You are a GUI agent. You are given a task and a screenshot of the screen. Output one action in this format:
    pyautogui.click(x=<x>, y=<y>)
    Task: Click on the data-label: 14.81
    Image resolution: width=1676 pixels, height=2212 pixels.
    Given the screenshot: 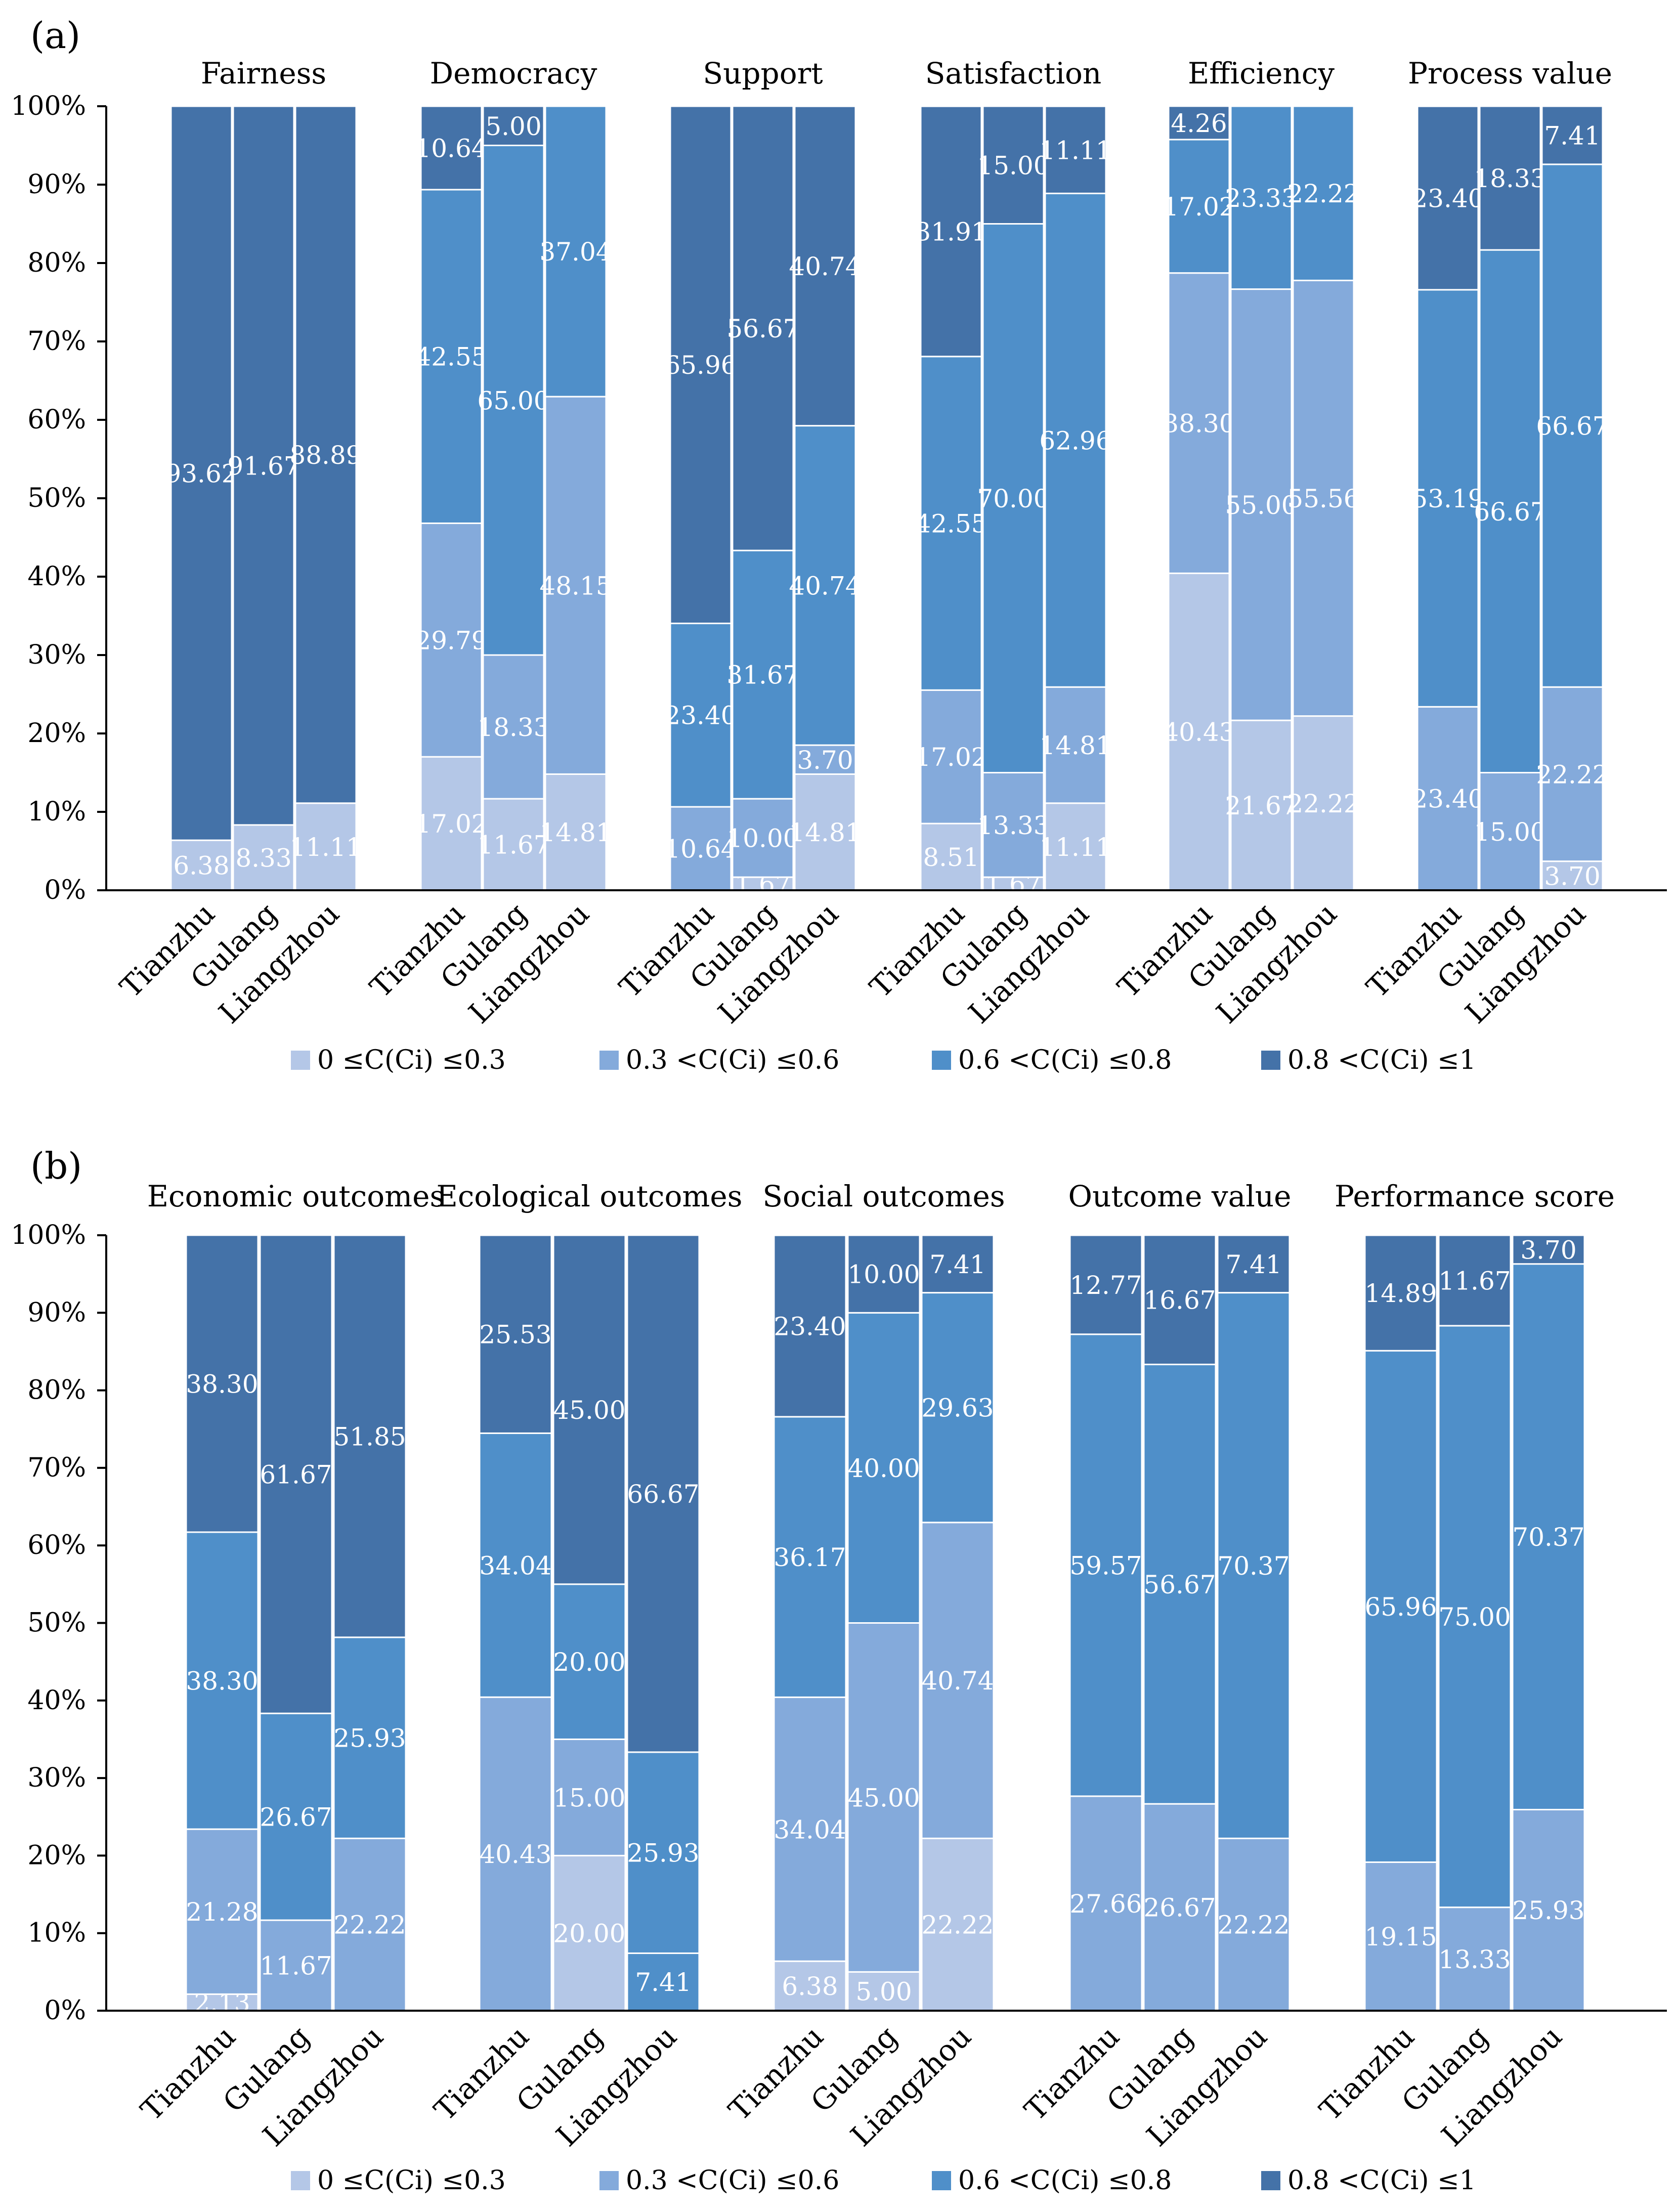 What is the action you would take?
    pyautogui.click(x=576, y=832)
    